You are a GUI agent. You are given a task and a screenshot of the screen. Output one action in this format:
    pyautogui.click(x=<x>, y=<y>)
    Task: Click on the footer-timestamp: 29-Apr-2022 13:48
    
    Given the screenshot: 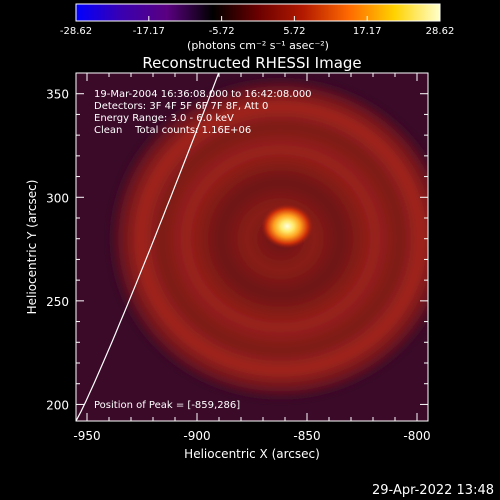 What is the action you would take?
    pyautogui.click(x=433, y=490)
    